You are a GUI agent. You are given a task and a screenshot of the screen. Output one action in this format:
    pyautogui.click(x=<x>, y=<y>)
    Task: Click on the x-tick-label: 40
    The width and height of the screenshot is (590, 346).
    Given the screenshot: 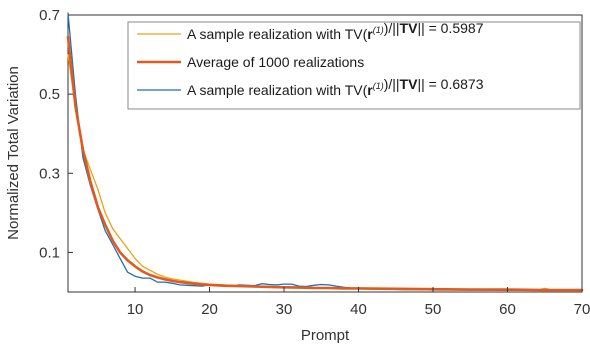 What is the action you would take?
    pyautogui.click(x=358, y=309)
    